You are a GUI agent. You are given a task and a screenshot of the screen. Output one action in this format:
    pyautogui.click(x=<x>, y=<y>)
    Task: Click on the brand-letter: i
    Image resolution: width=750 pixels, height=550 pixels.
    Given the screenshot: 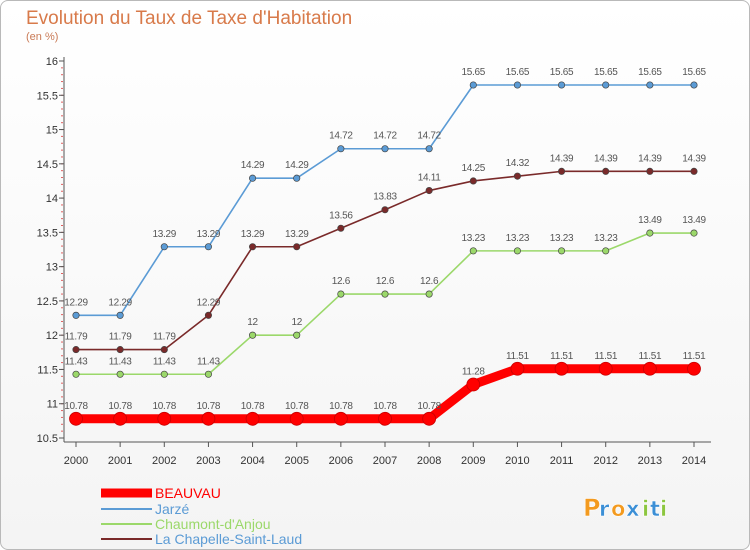 What is the action you would take?
    pyautogui.click(x=645, y=509)
    